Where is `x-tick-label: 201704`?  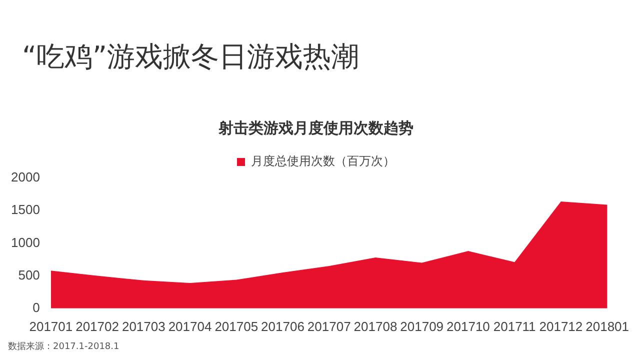
x-tick-label: 201704 is located at coordinates (190, 326).